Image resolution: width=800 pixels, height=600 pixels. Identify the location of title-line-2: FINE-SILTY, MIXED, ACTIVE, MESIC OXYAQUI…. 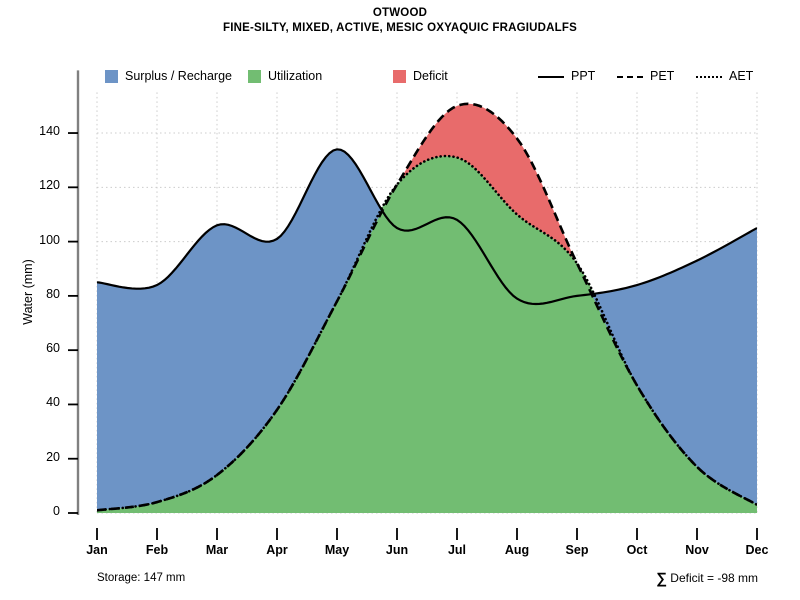
(400, 28).